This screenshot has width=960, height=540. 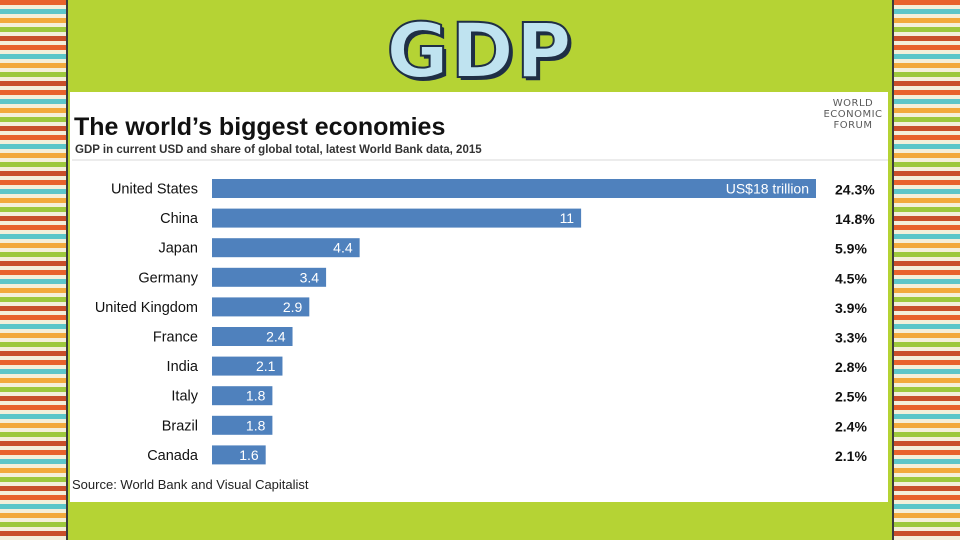 What do you see at coordinates (479, 50) in the screenshot?
I see `page-title: GDP` at bounding box center [479, 50].